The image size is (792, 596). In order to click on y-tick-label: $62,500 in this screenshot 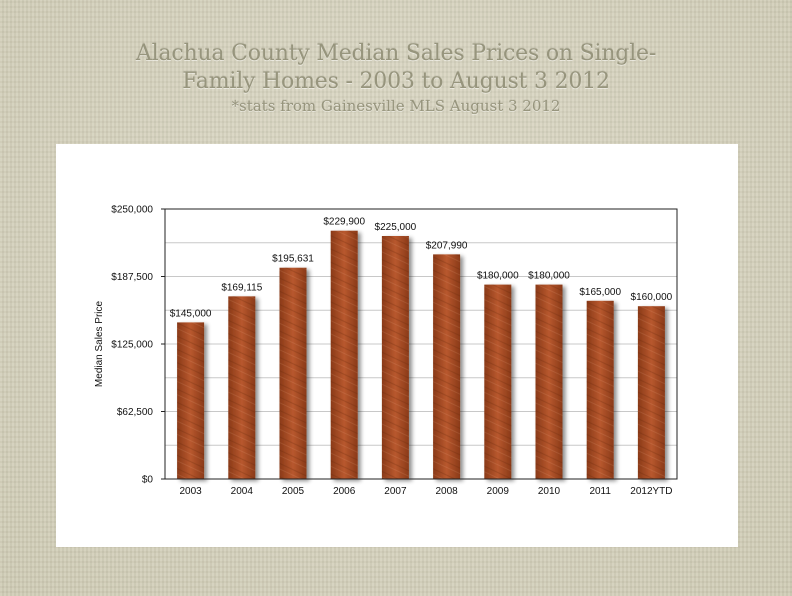, I will do `click(135, 412)`.